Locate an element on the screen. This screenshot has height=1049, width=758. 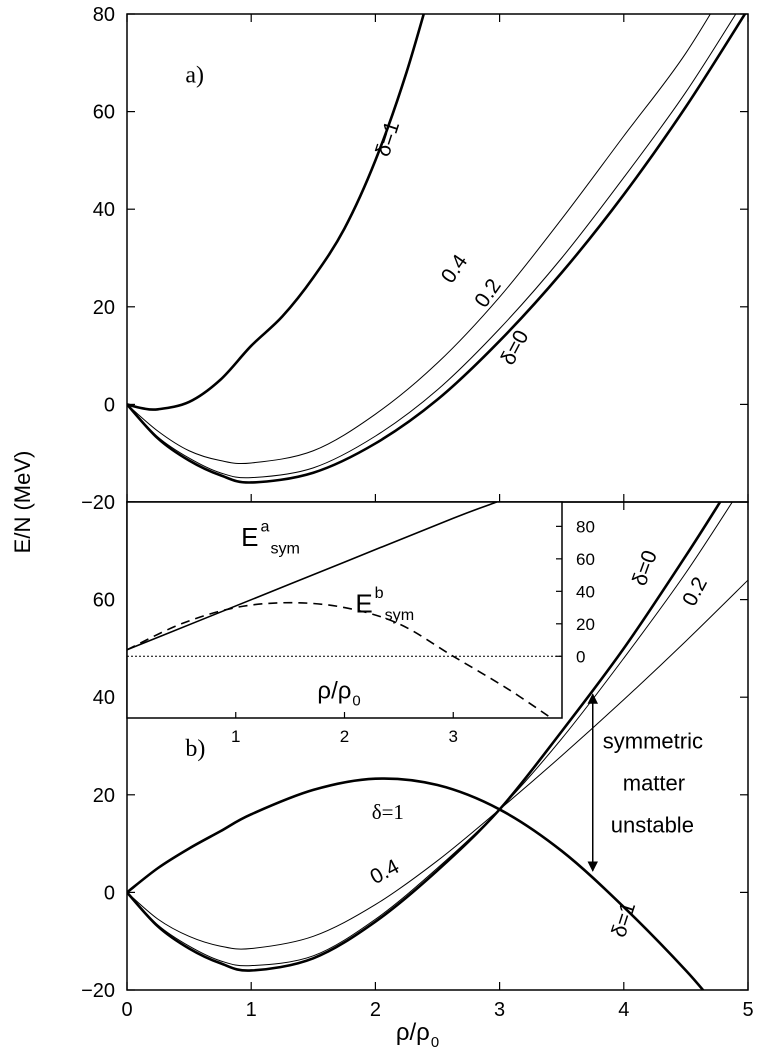
label-part: a is located at coordinates (264, 527).